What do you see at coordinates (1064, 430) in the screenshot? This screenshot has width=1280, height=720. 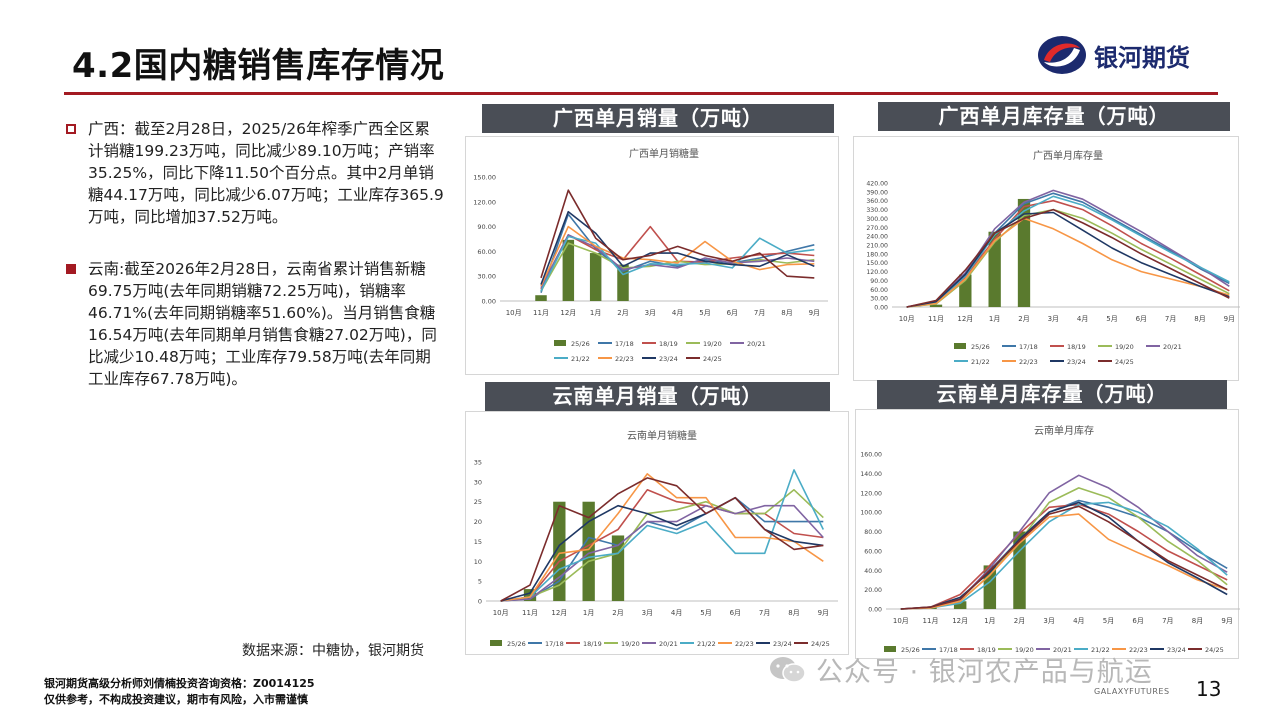 I see `chart-title: 云南单月库存` at bounding box center [1064, 430].